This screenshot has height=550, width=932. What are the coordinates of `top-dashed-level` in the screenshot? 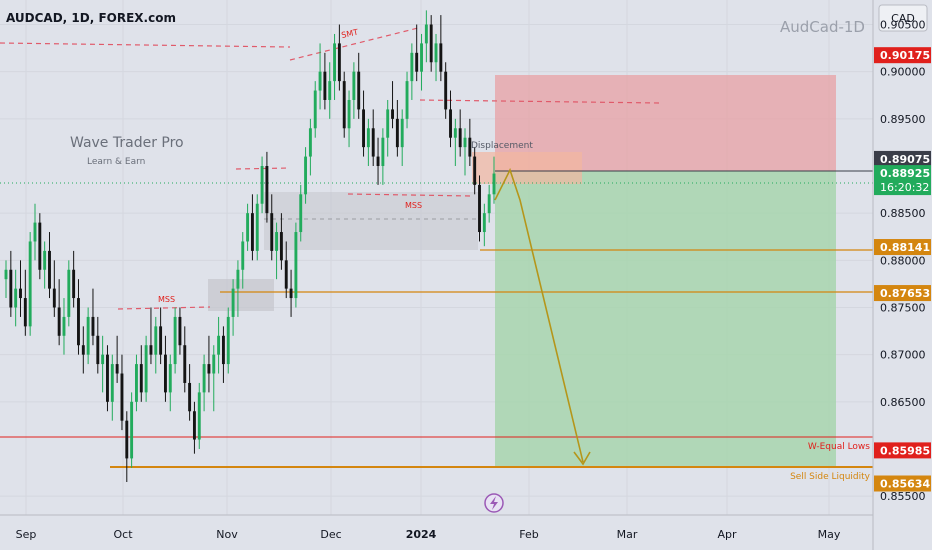 It's located at (145, 45).